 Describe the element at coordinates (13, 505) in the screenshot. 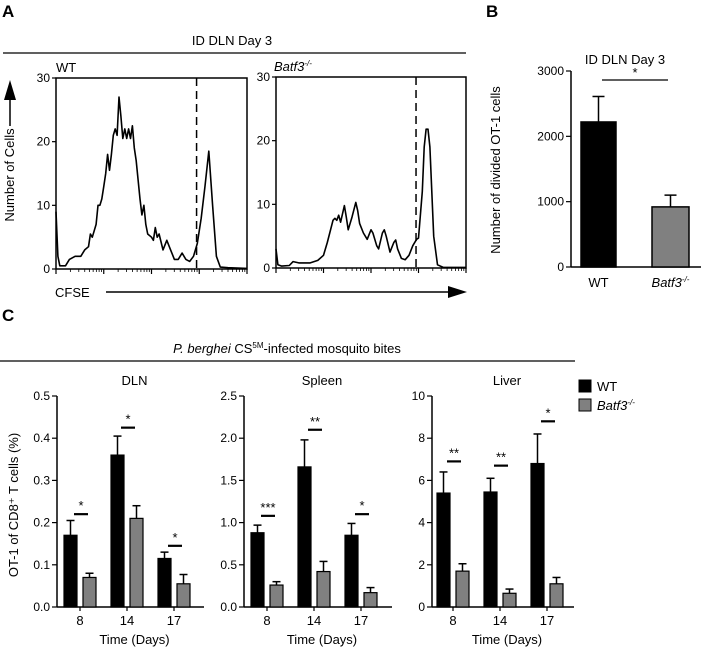

I see `y-axis-label: OT-1 of CD8⁺ T cells (%)` at that location.